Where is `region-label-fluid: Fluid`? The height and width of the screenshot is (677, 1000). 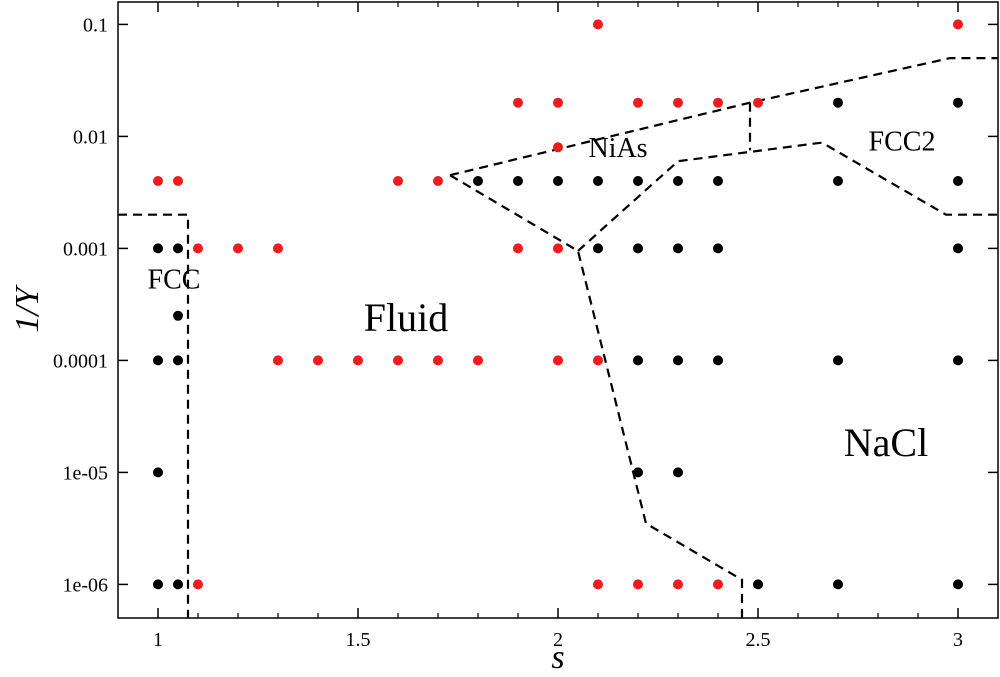
region-label-fluid: Fluid is located at coordinates (406, 317).